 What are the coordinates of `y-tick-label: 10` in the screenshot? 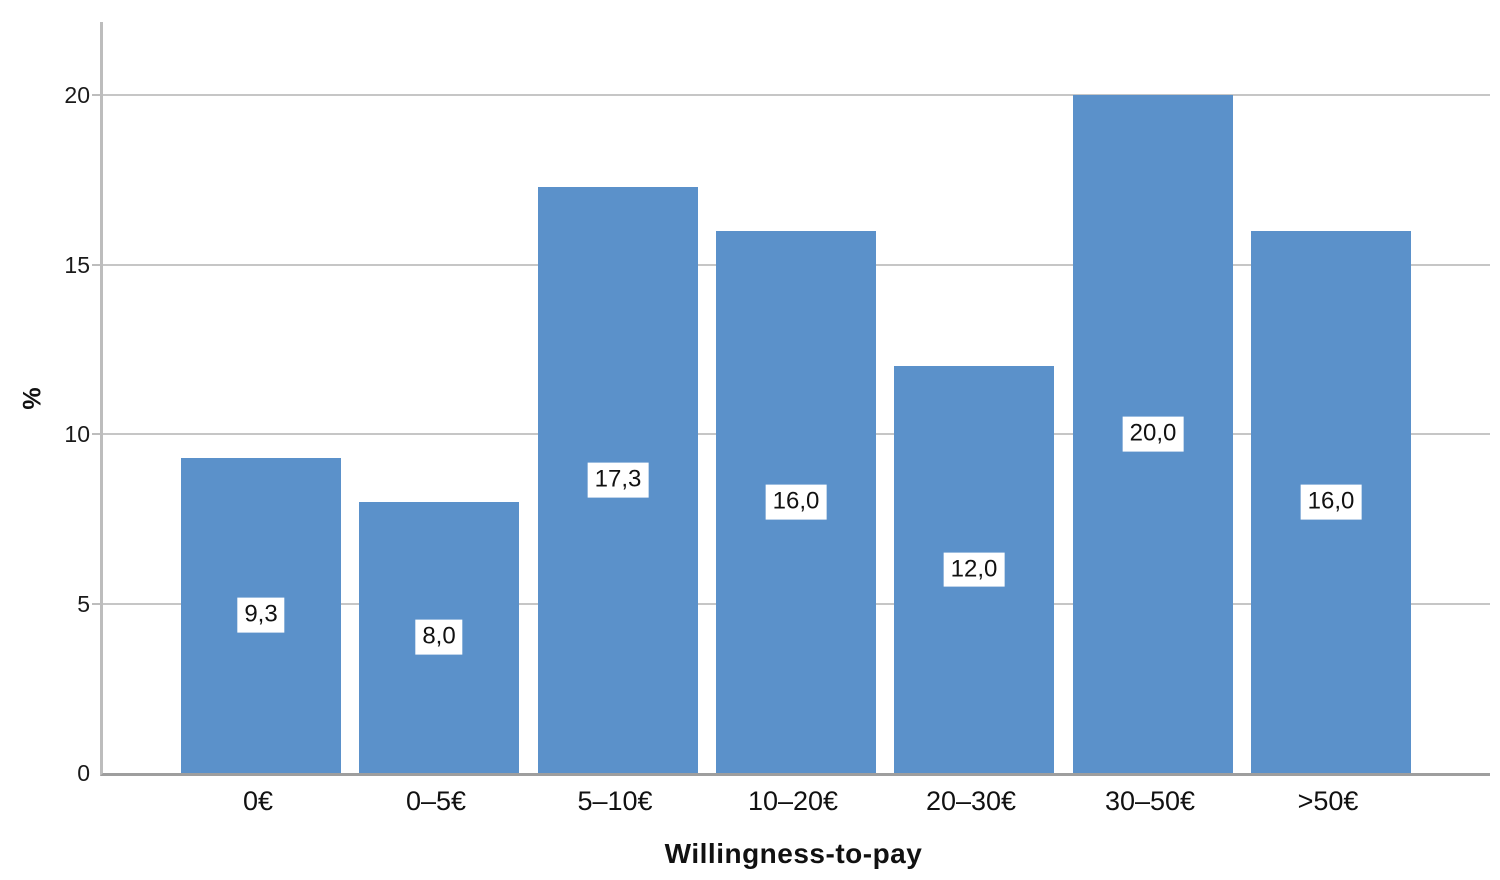 It's located at (77, 434).